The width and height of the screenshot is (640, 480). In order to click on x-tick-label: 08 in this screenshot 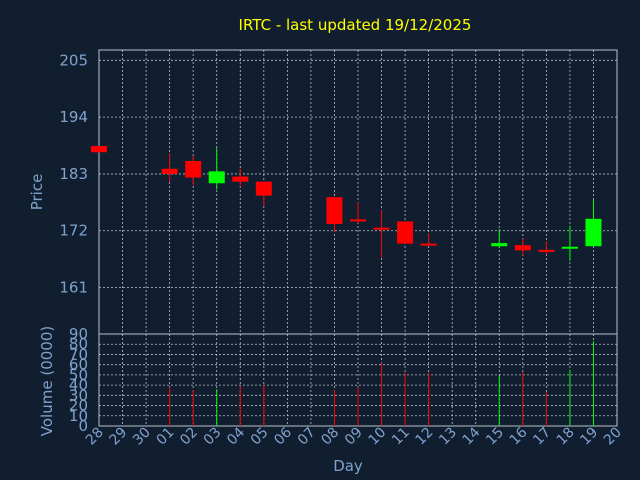, I will do `click(330, 437)`.